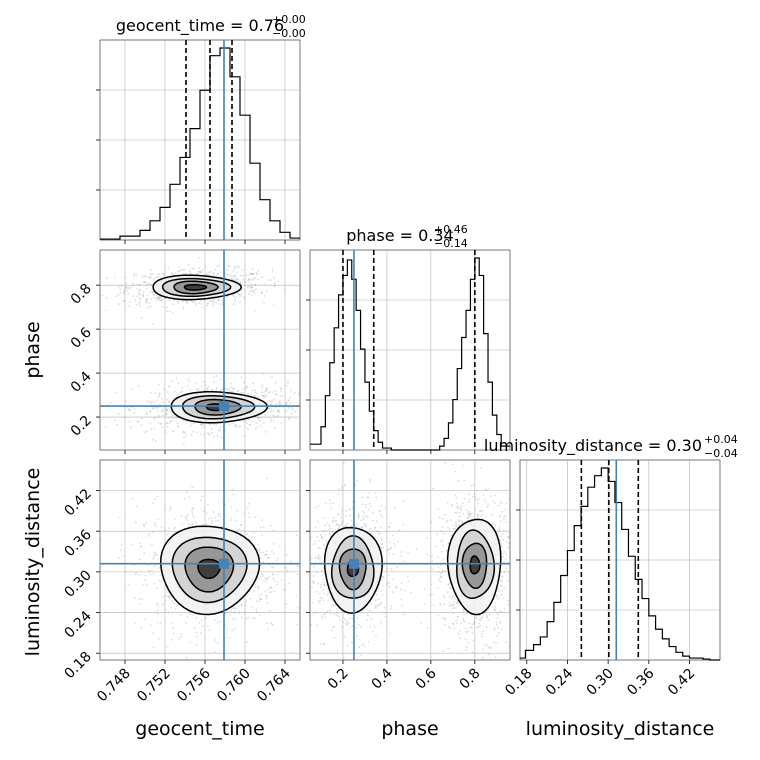  Describe the element at coordinates (721, 439) in the screenshot. I see `title-luminosity-distance-plus: +0.04` at that location.